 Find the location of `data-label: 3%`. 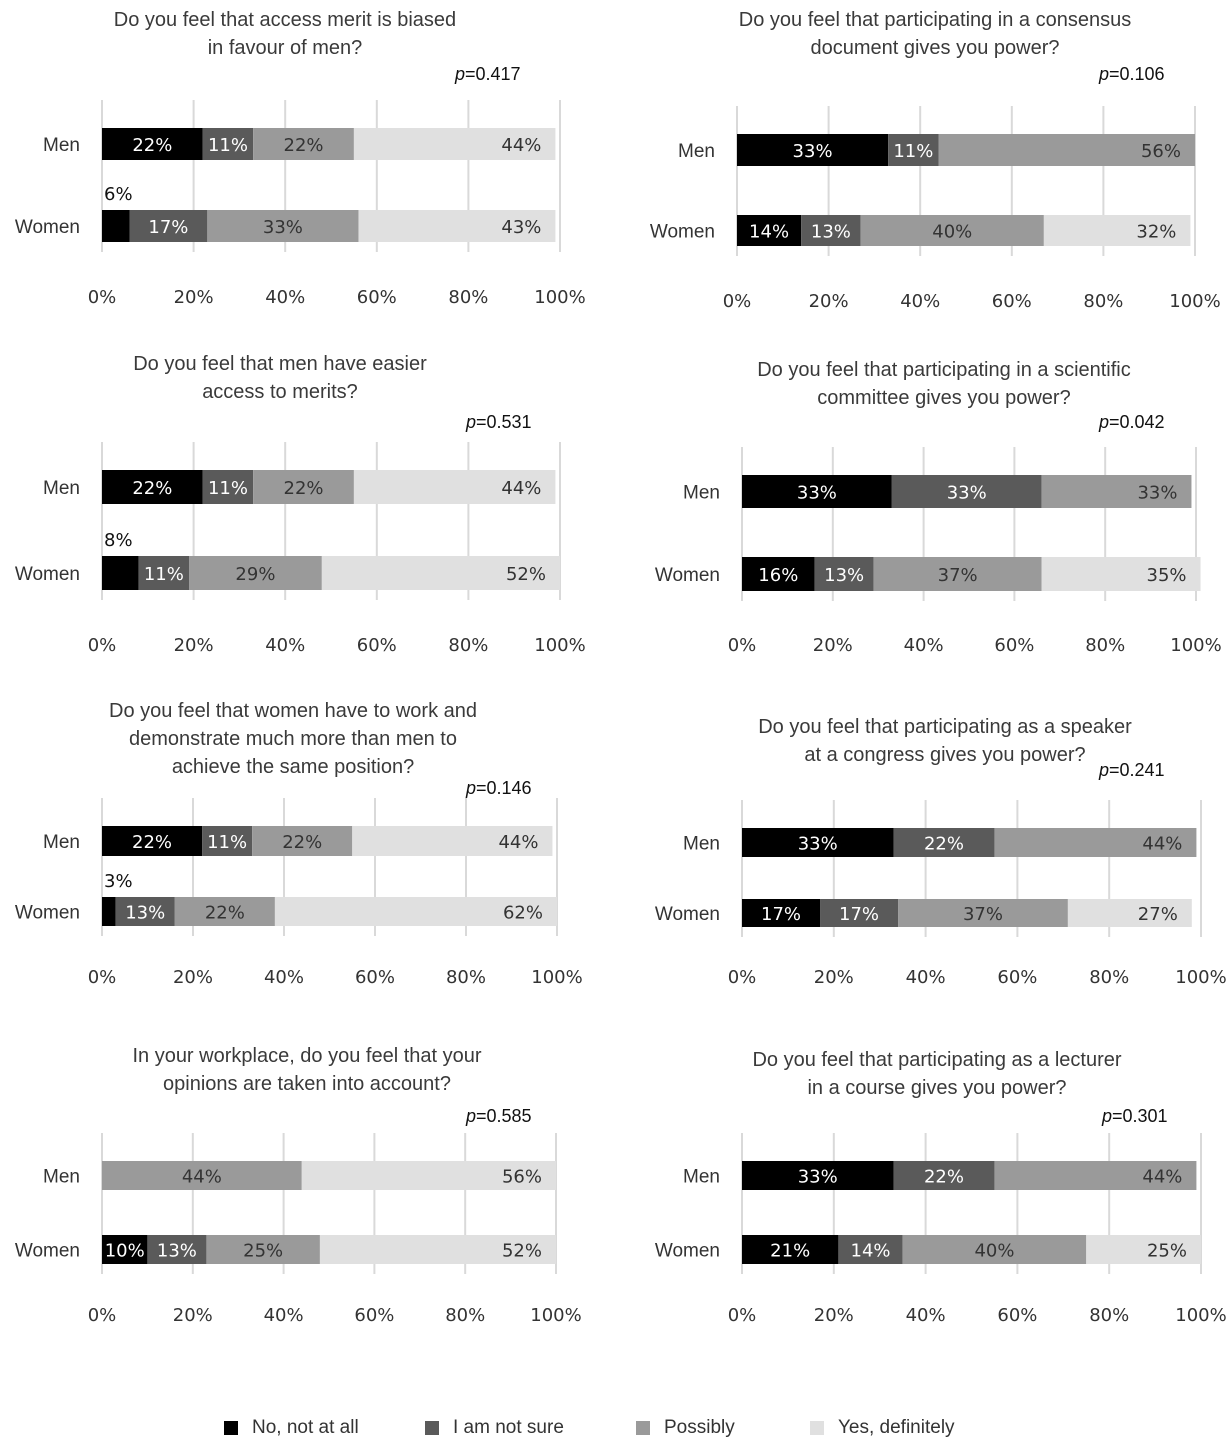

data-label: 3% is located at coordinates (118, 881).